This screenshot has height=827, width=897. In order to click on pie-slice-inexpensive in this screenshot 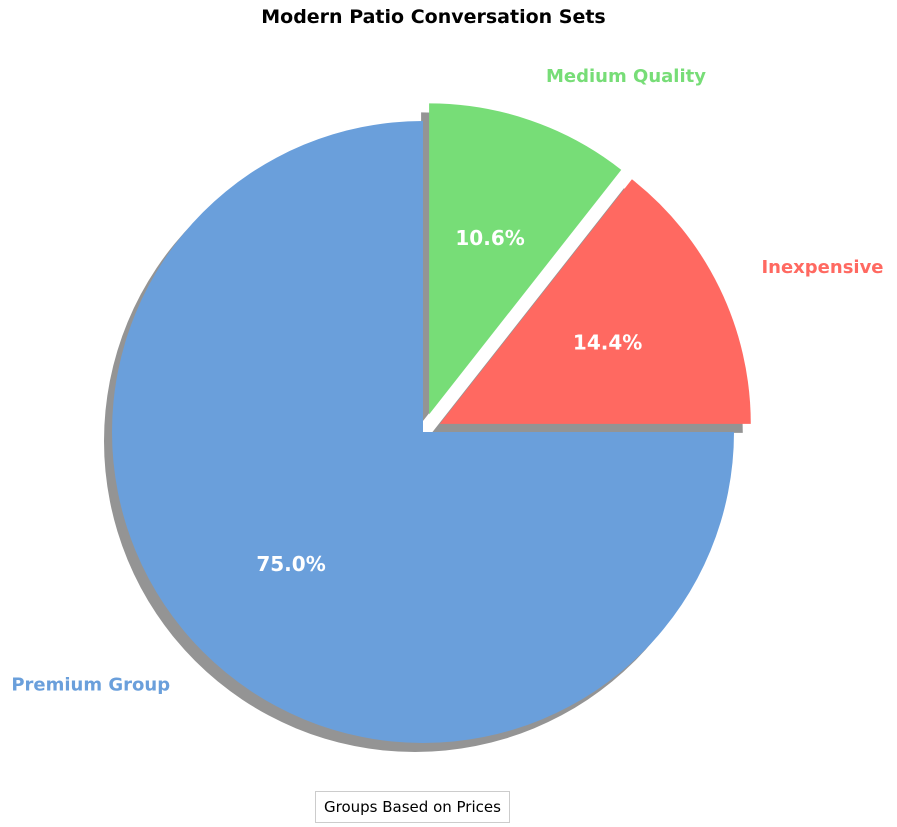, I will do `click(595, 301)`.